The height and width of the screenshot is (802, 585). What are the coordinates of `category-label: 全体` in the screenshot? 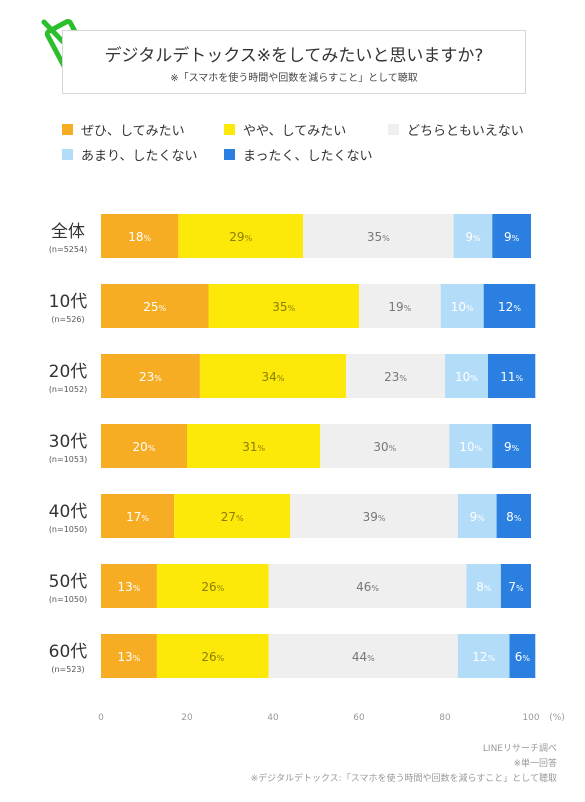 It's located at (68, 232).